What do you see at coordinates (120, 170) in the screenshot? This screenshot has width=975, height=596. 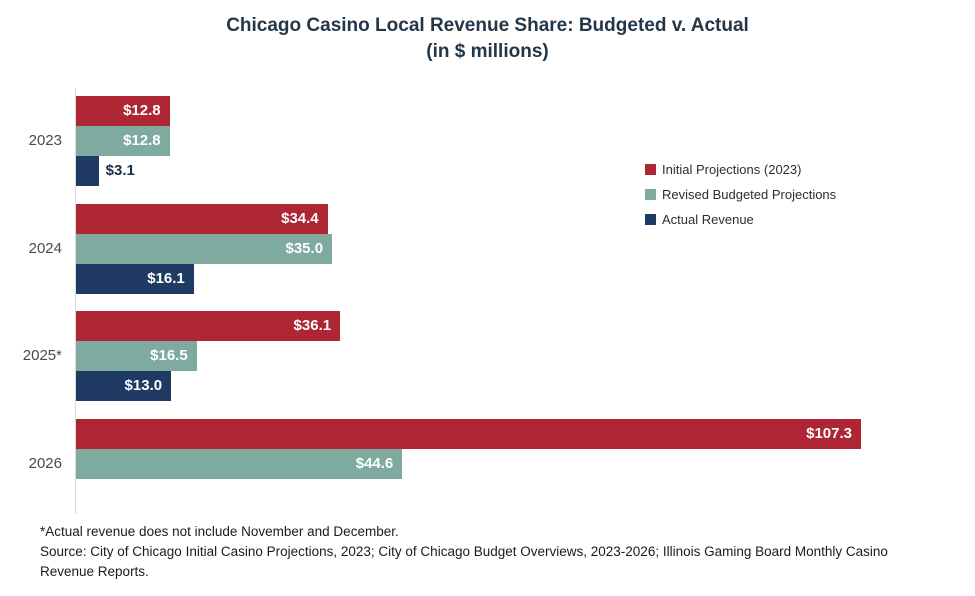 I see `bar-value-label: $3.1` at bounding box center [120, 170].